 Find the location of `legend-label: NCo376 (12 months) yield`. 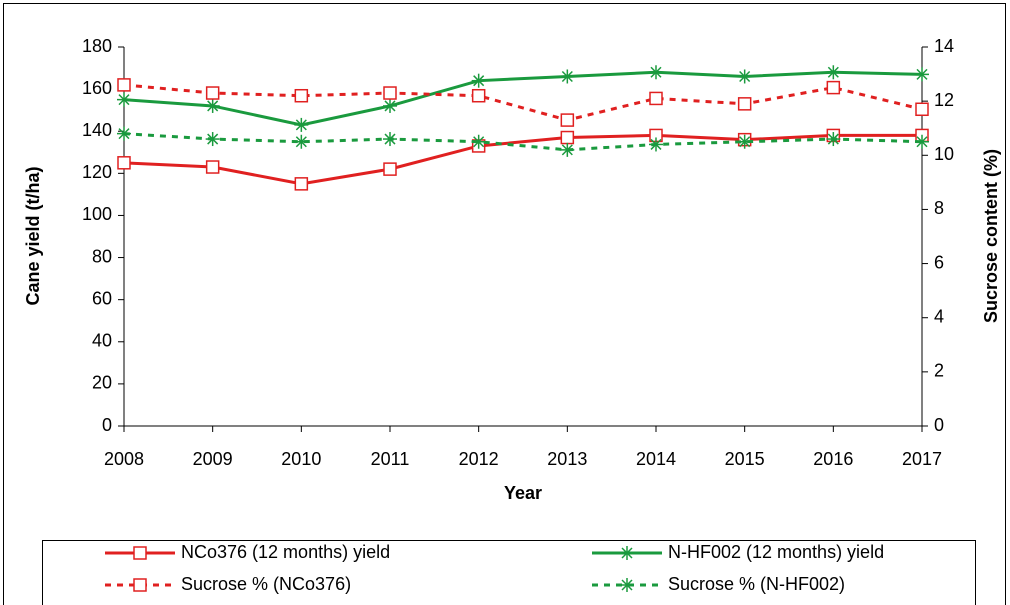

legend-label: NCo376 (12 months) yield is located at coordinates (285, 552).